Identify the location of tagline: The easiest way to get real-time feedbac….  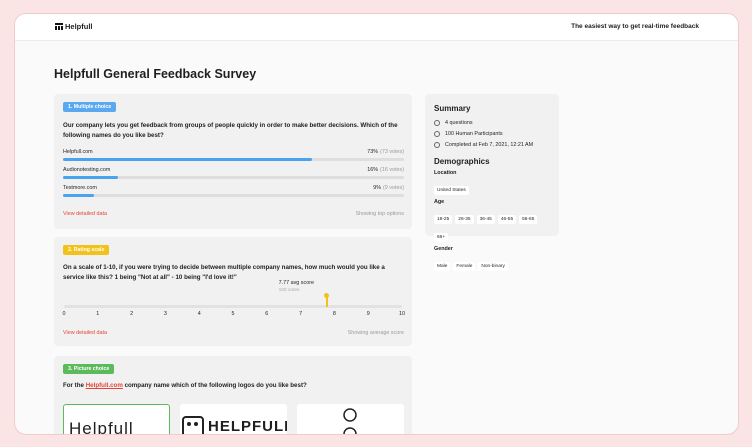
(635, 26).